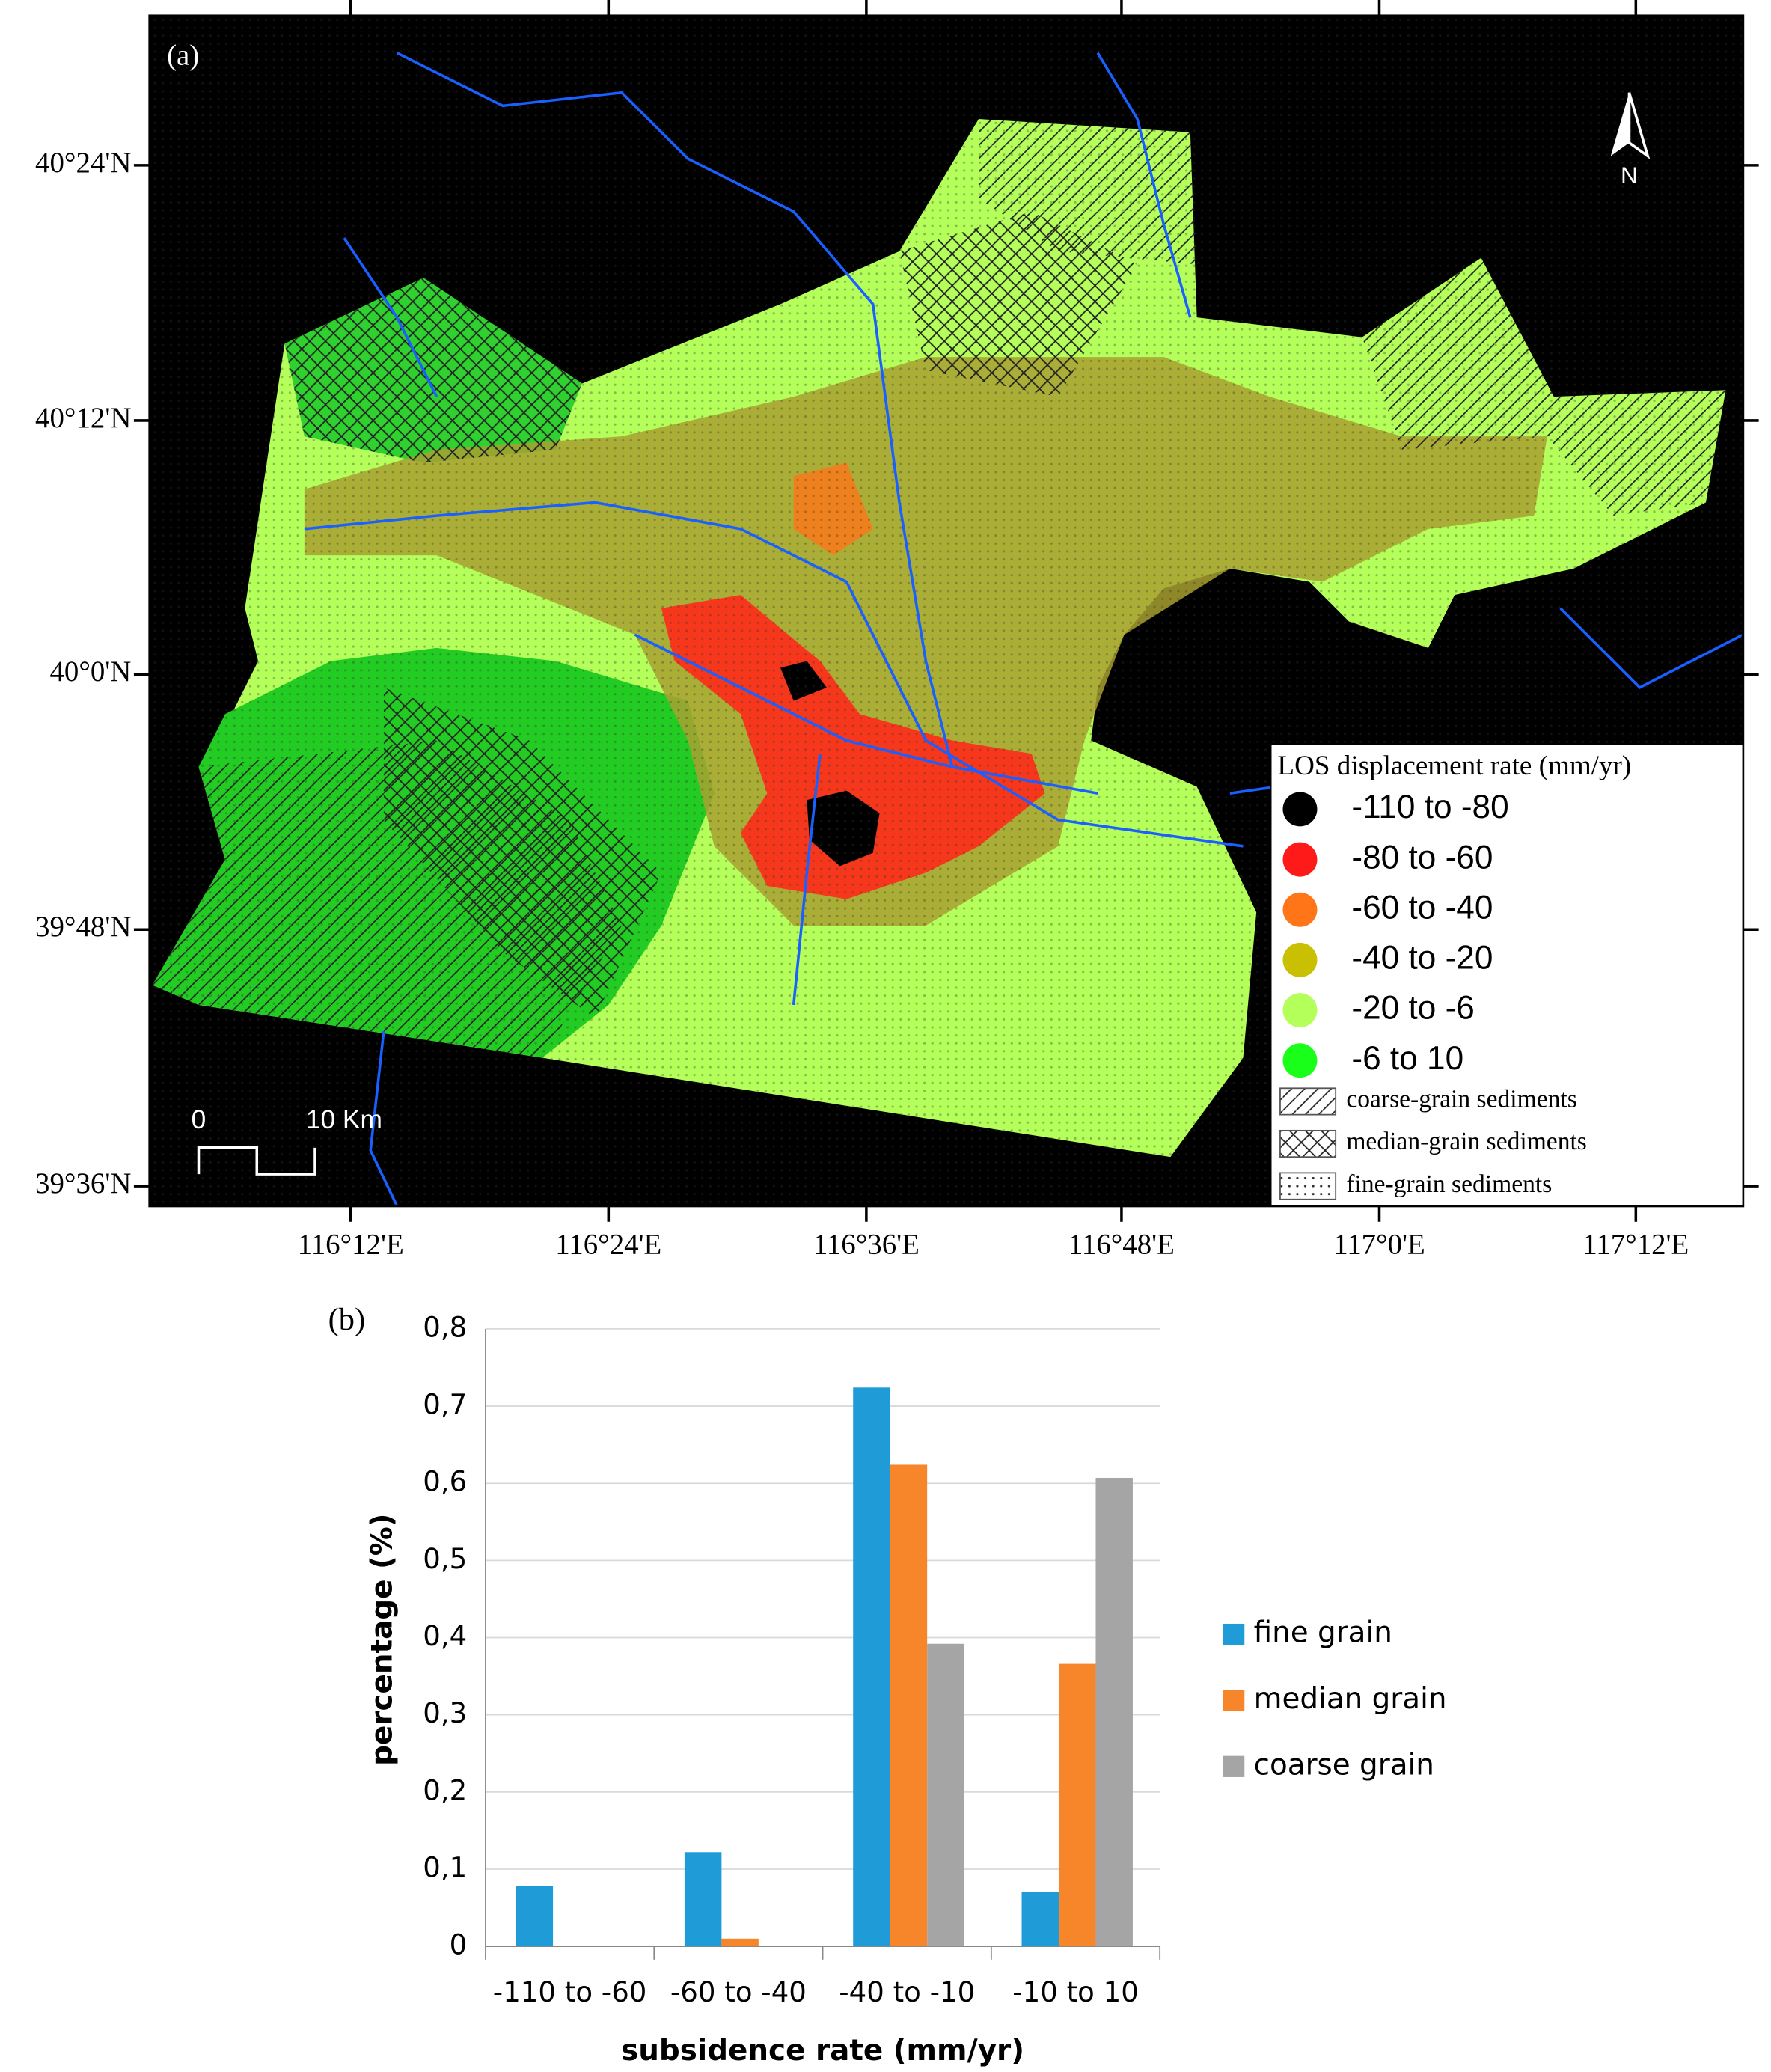  What do you see at coordinates (445, 1405) in the screenshot?
I see `y-tick-label: 0,7` at bounding box center [445, 1405].